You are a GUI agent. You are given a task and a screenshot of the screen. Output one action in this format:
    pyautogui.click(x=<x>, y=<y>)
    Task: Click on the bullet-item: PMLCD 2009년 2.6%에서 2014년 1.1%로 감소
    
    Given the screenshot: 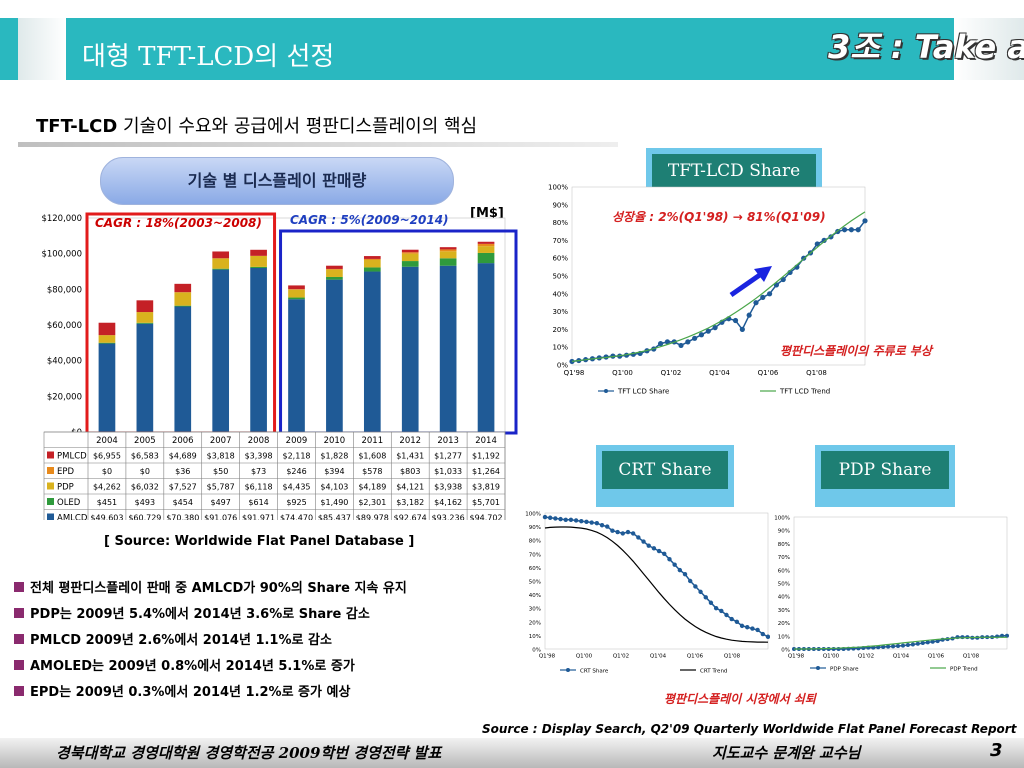 What is the action you would take?
    pyautogui.click(x=210, y=641)
    